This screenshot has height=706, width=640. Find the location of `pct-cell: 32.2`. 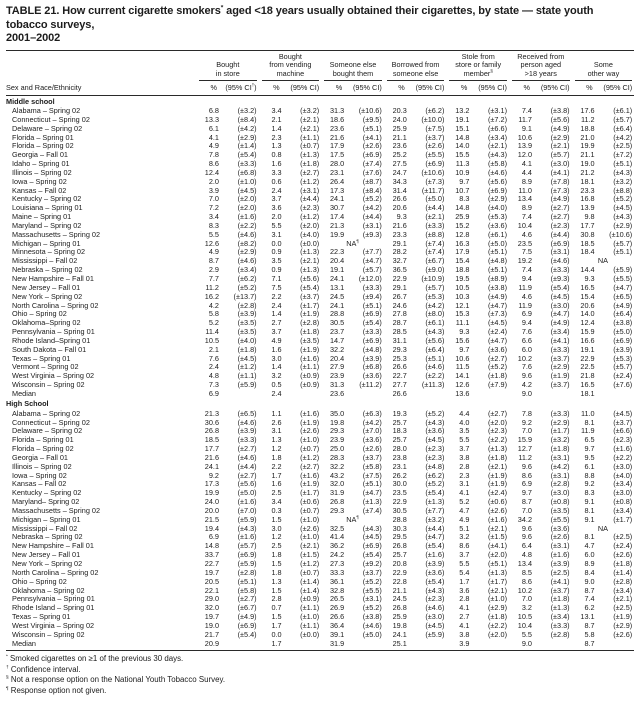

pct-cell: 32.2 is located at coordinates (337, 349).